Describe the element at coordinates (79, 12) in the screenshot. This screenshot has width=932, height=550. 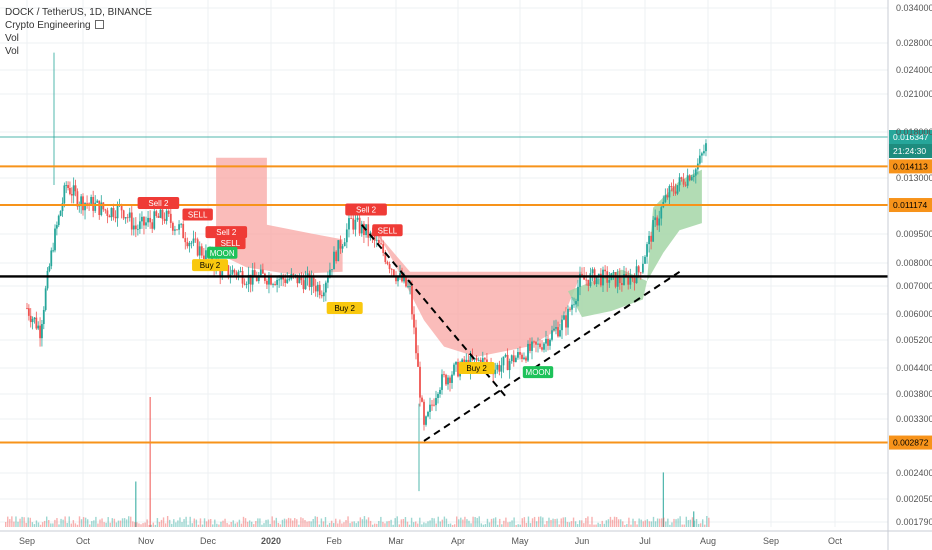
I see `symbol-line: DOCK / TetherUS, 1D, BINANCE` at that location.